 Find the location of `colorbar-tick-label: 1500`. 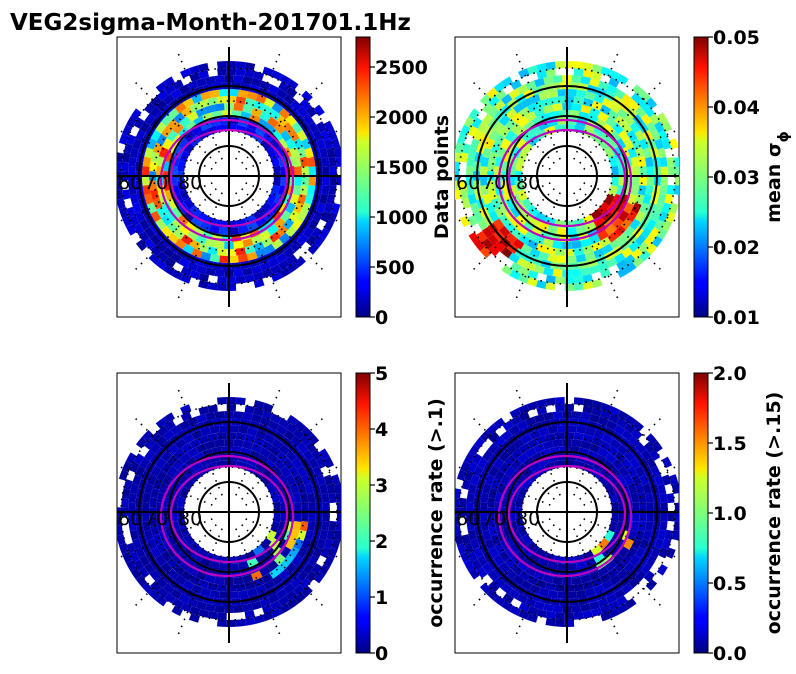

colorbar-tick-label: 1500 is located at coordinates (401, 168).